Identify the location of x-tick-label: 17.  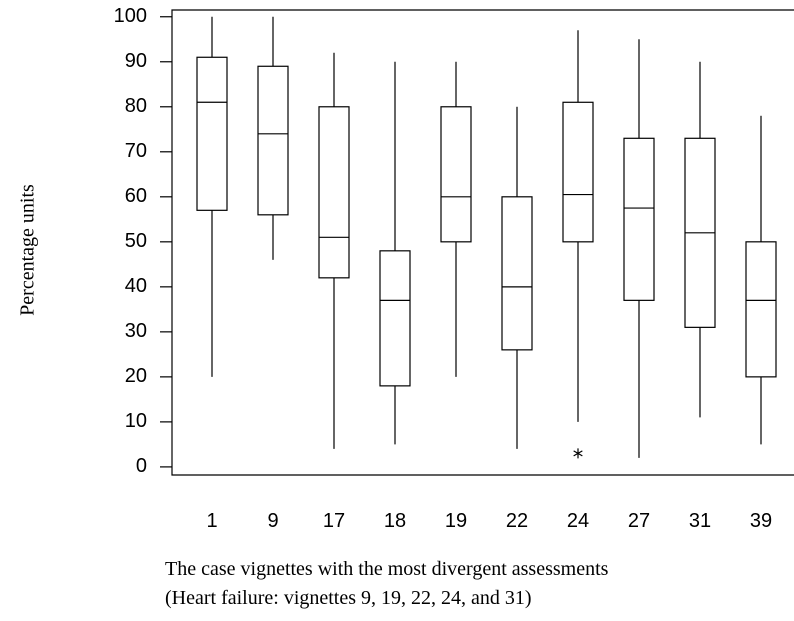
(334, 521).